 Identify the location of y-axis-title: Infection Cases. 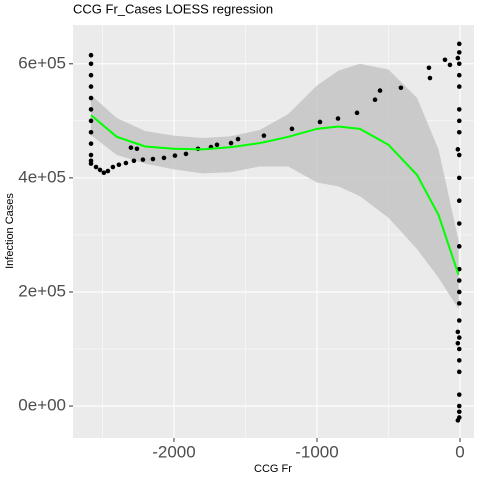
(10, 231).